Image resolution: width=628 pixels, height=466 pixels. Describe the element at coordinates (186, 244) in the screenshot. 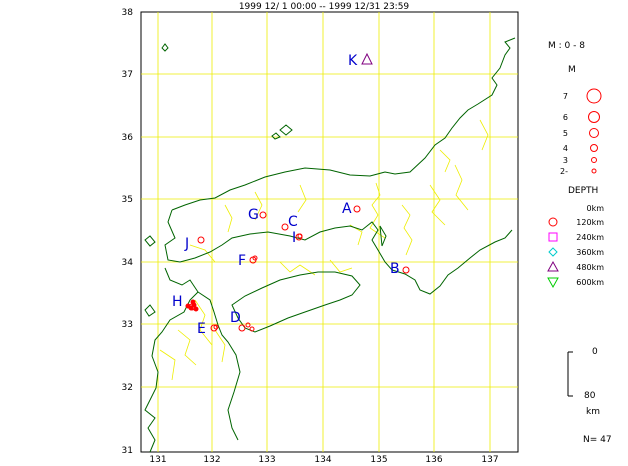

I see `station-label-j: J` at that location.